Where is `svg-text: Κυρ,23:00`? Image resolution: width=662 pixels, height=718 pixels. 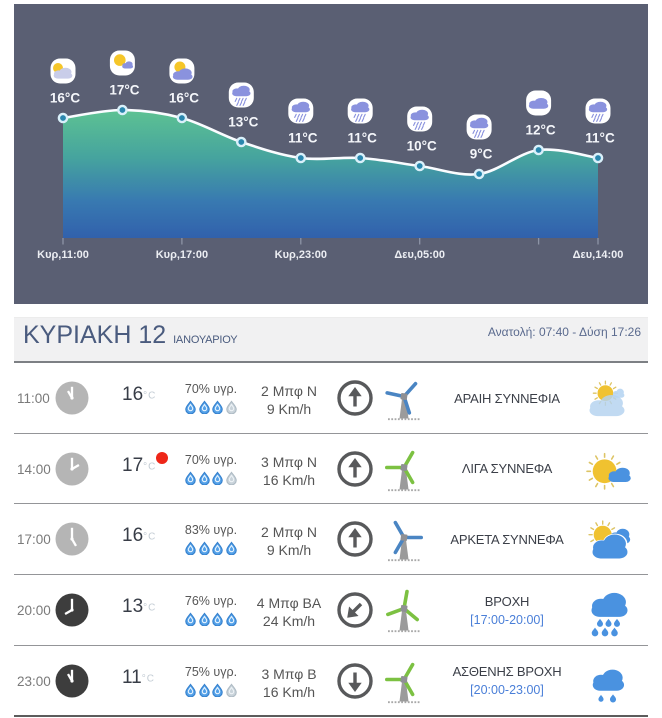 svg-text: Κυρ,23:00 is located at coordinates (301, 255).